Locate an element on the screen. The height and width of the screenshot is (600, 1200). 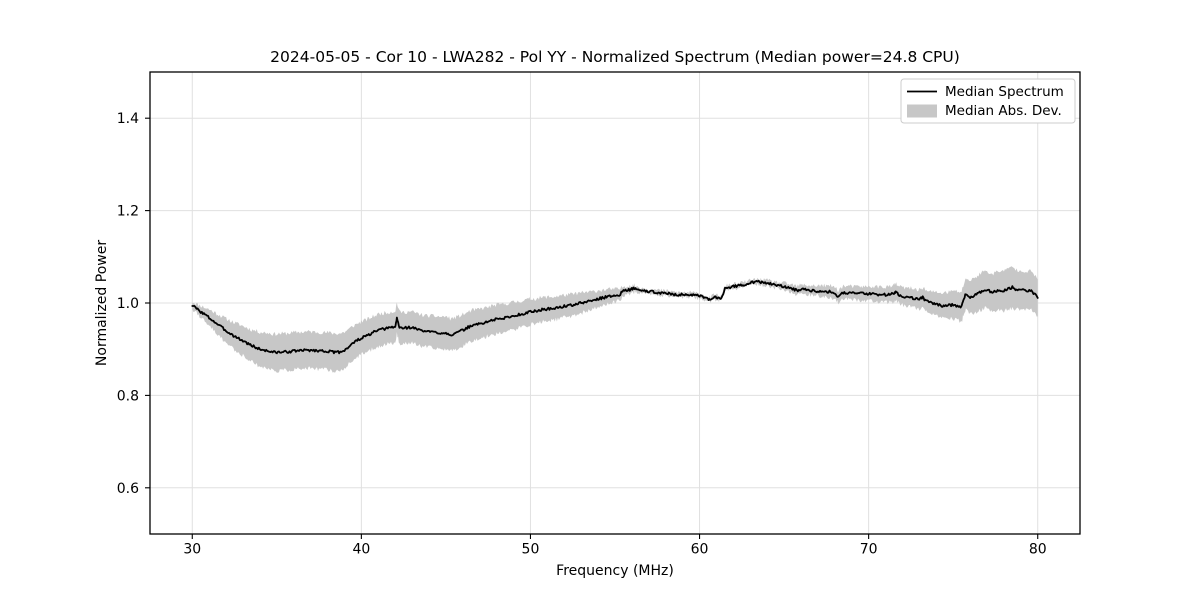
y-tick-label-1.2: 1.2 is located at coordinates (128, 212).